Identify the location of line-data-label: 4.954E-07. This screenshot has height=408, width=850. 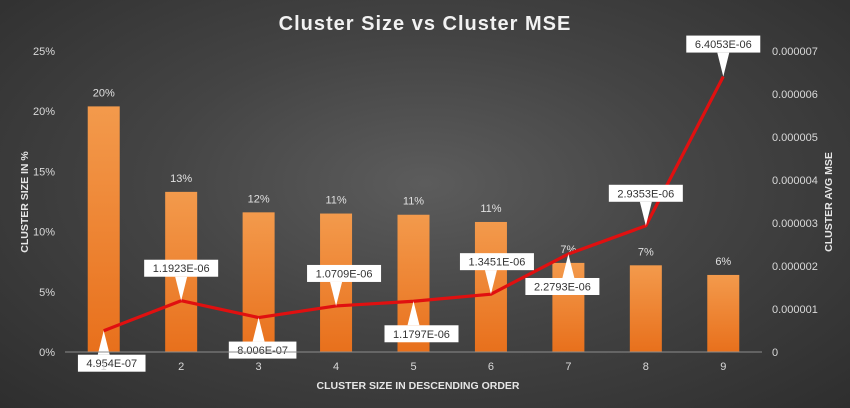
(111, 351).